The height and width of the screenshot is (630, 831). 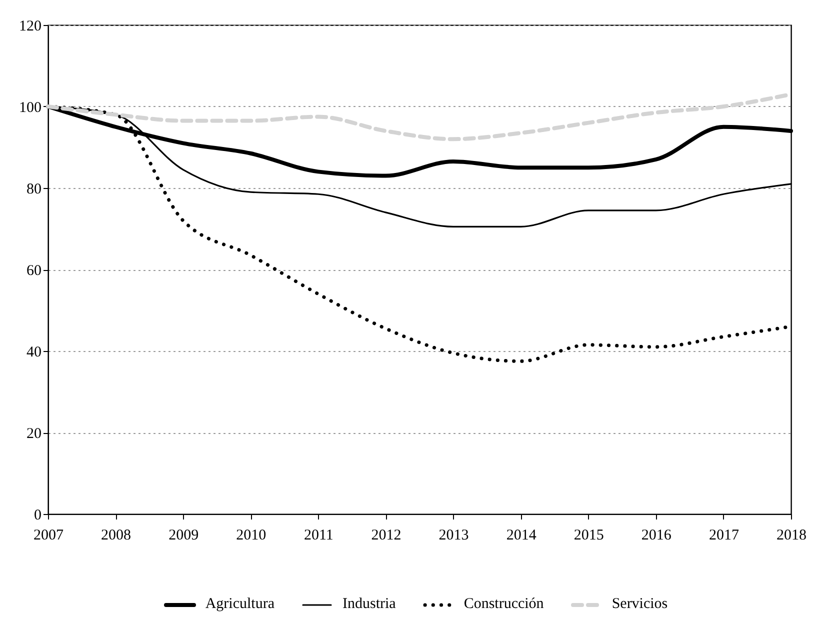 What do you see at coordinates (34, 190) in the screenshot?
I see `y-tick-label: 80` at bounding box center [34, 190].